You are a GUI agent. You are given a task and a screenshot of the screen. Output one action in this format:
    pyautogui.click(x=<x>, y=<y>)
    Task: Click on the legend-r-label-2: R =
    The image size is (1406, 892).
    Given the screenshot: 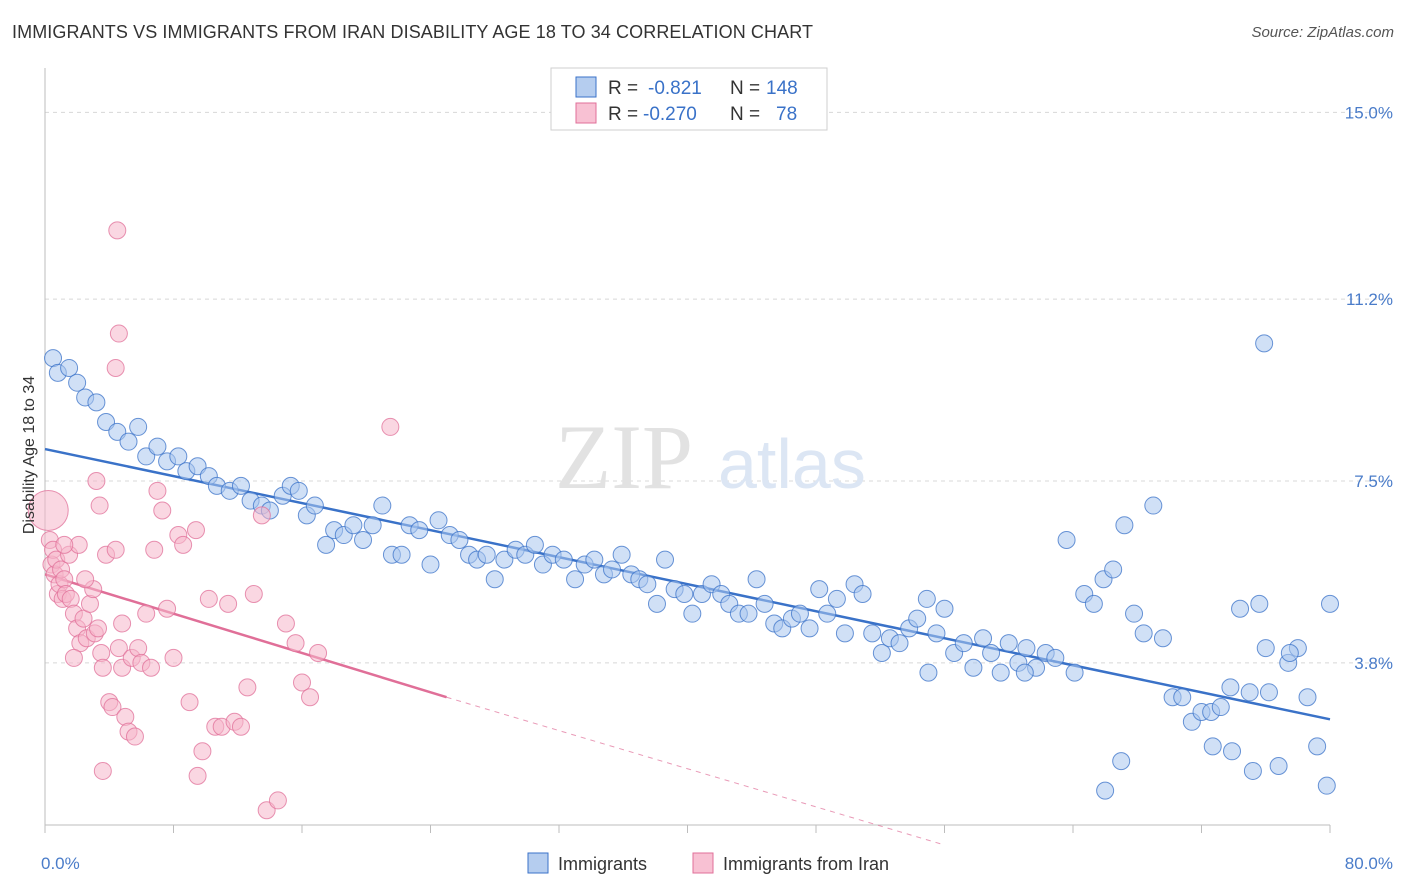 What is the action you would take?
    pyautogui.click(x=623, y=114)
    